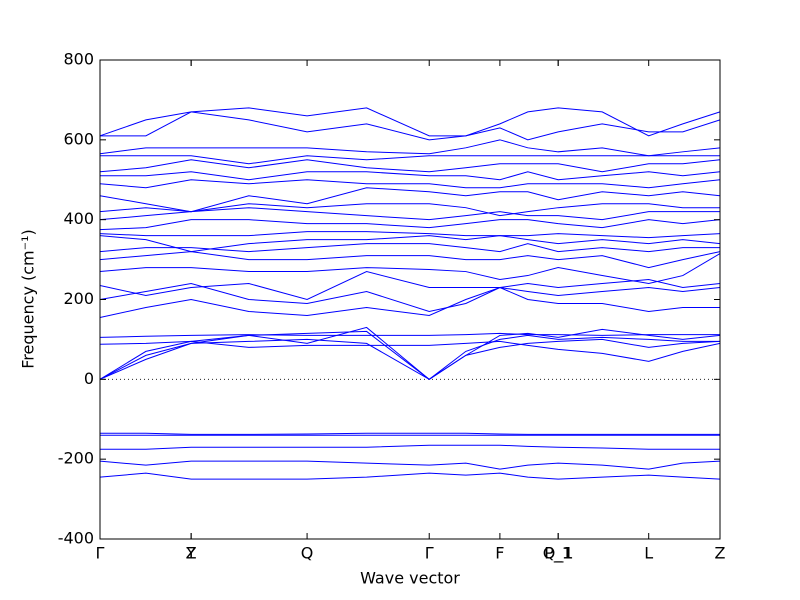 The image size is (800, 600). Describe the element at coordinates (78, 138) in the screenshot. I see `y-tick-label: 600` at that location.